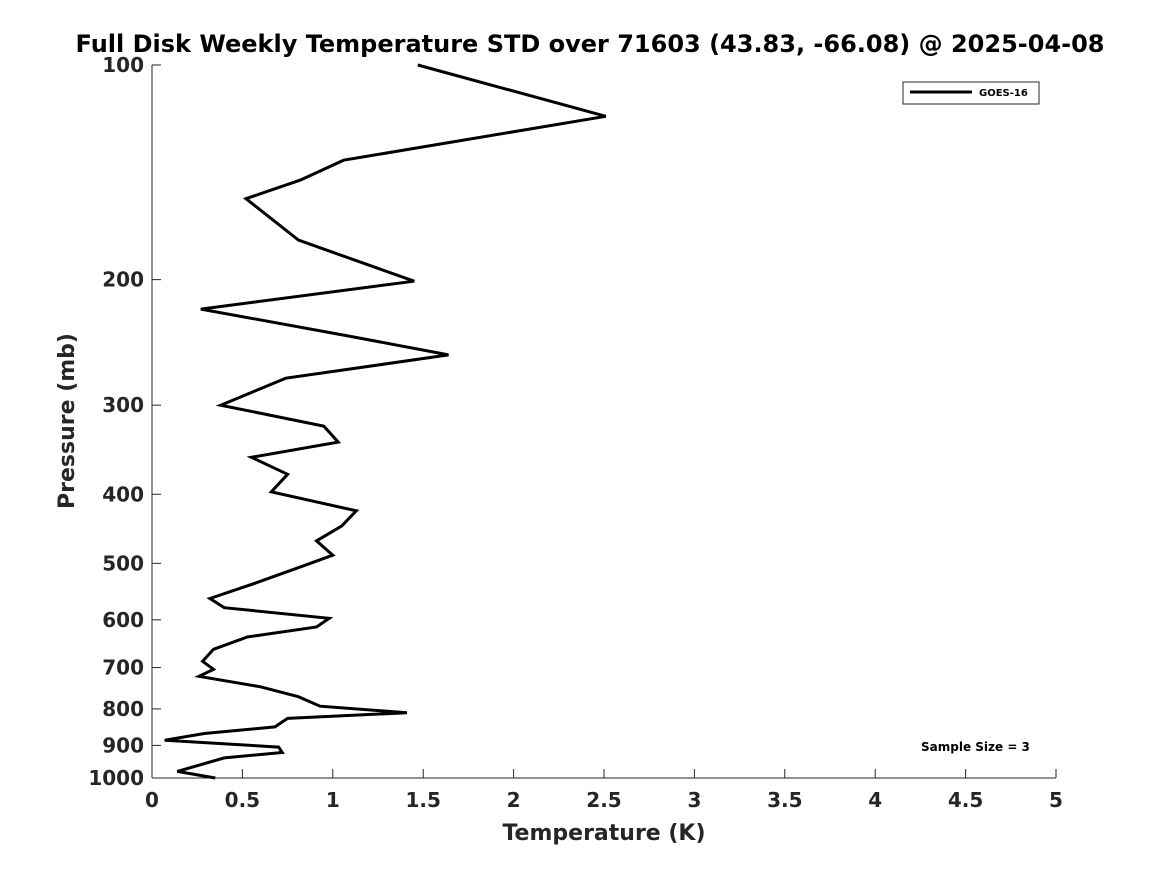 This screenshot has width=1167, height=880. I want to click on x-tick-label: 0, so click(152, 800).